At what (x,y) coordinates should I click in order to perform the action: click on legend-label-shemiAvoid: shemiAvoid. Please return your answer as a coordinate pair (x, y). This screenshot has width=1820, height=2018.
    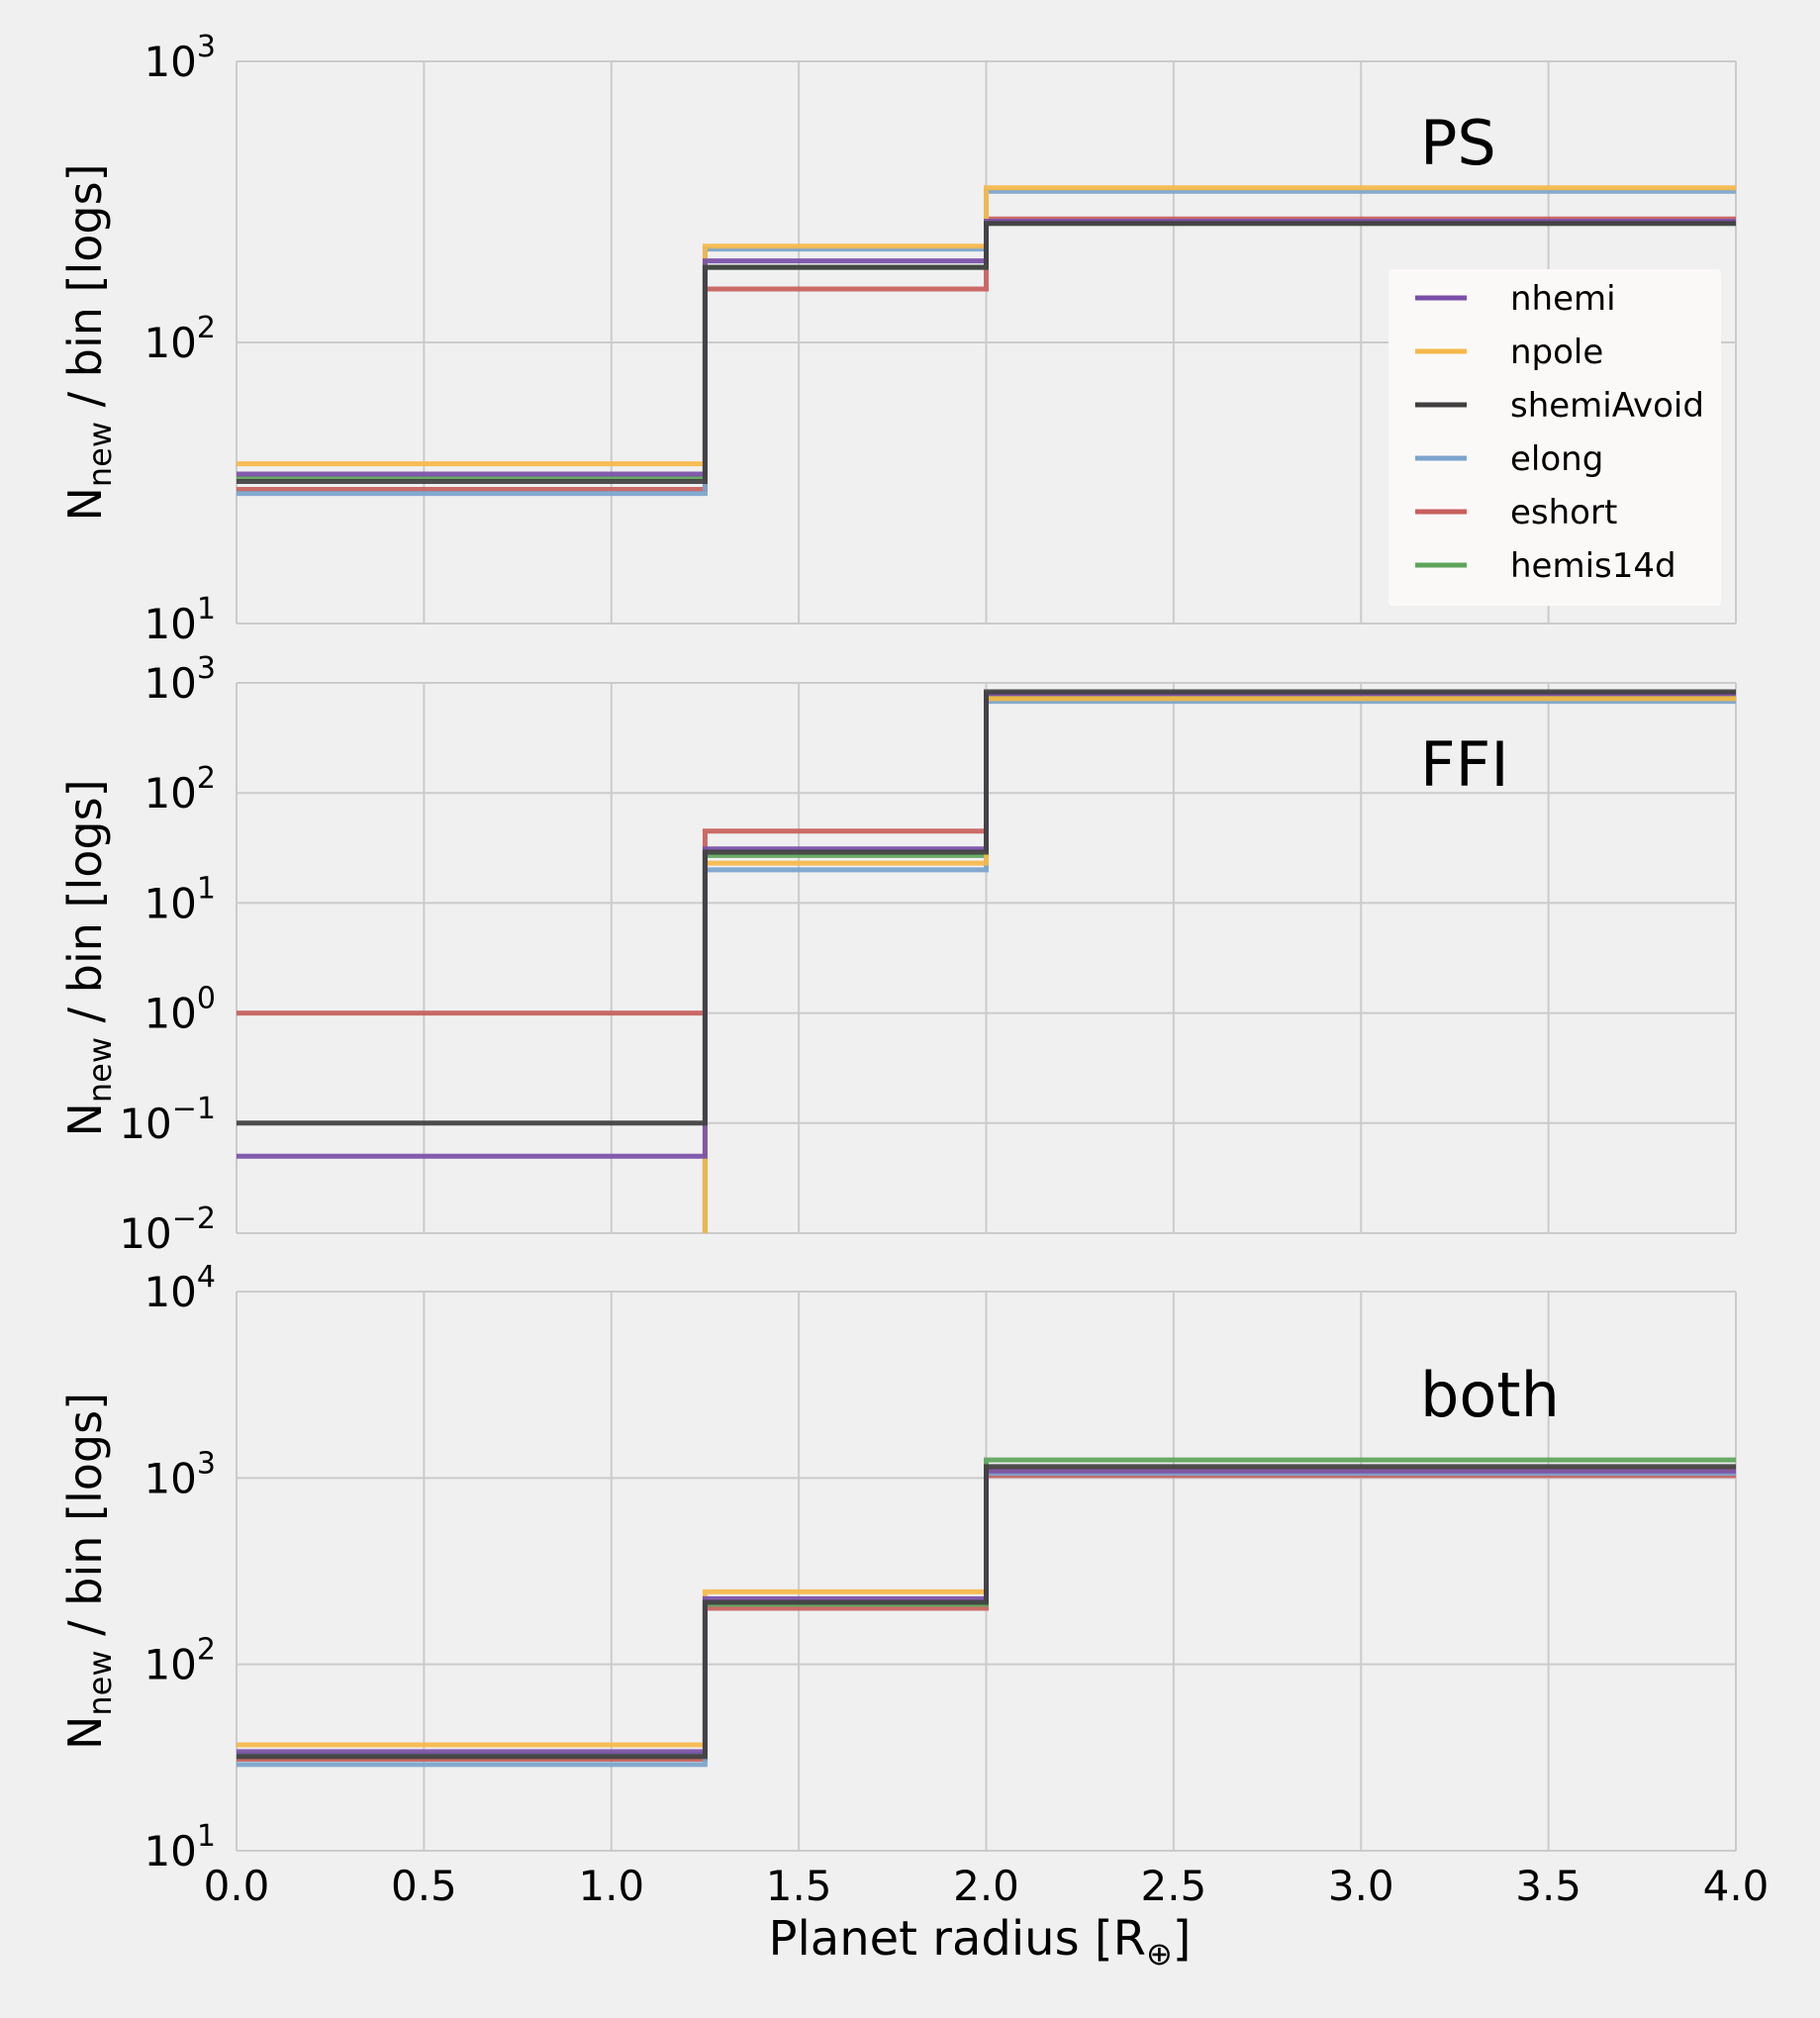
    Looking at the image, I should click on (1607, 406).